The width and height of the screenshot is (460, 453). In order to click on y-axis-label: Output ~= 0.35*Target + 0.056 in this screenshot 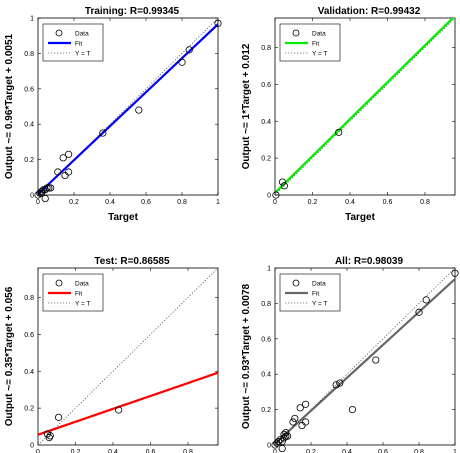, I will do `click(9, 356)`.